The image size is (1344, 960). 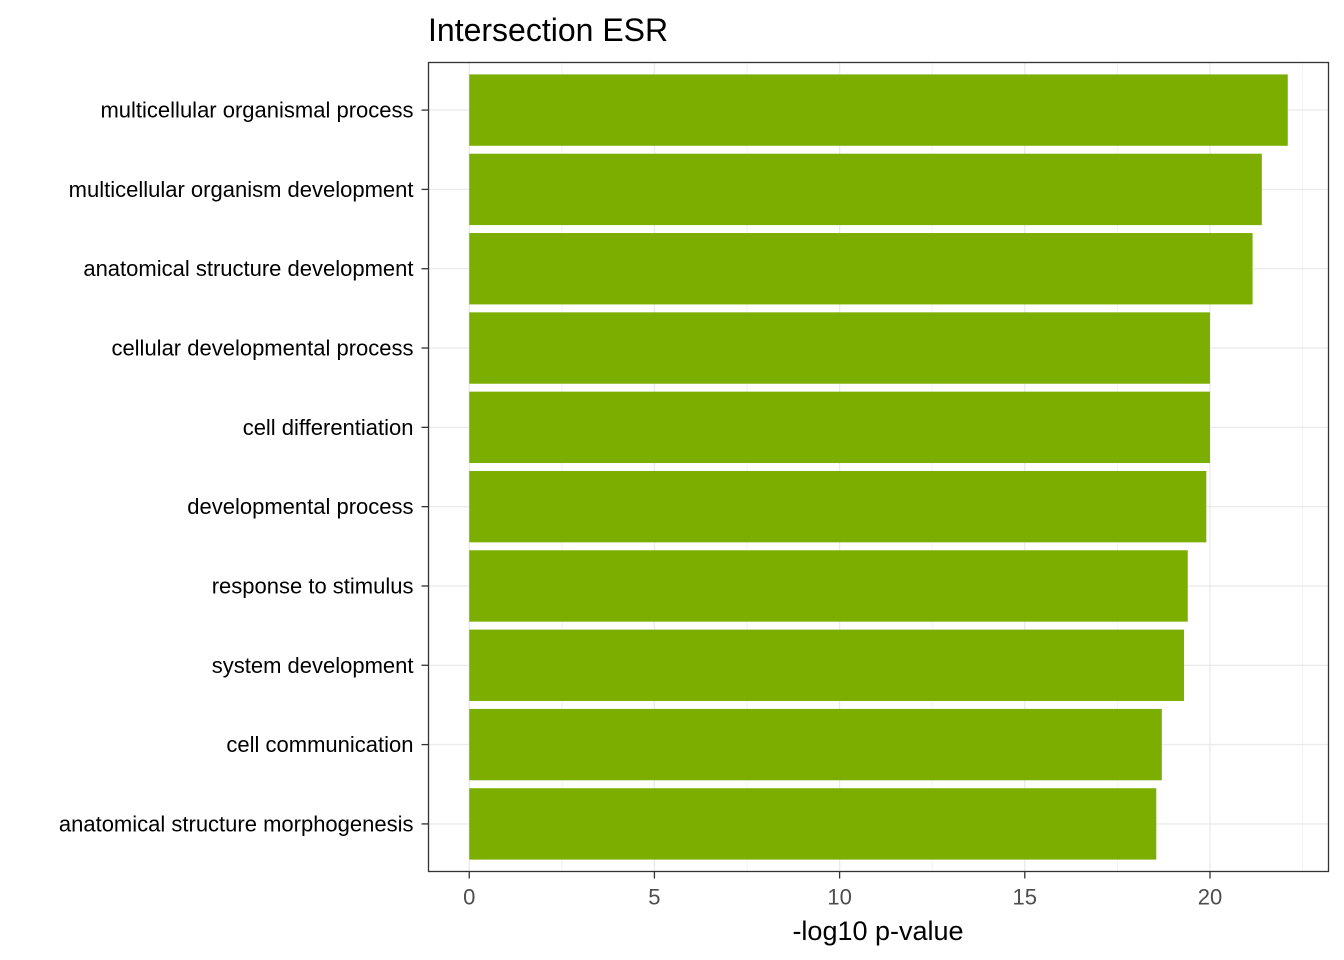 What do you see at coordinates (319, 744) in the screenshot?
I see `y-tick-label: cell communication` at bounding box center [319, 744].